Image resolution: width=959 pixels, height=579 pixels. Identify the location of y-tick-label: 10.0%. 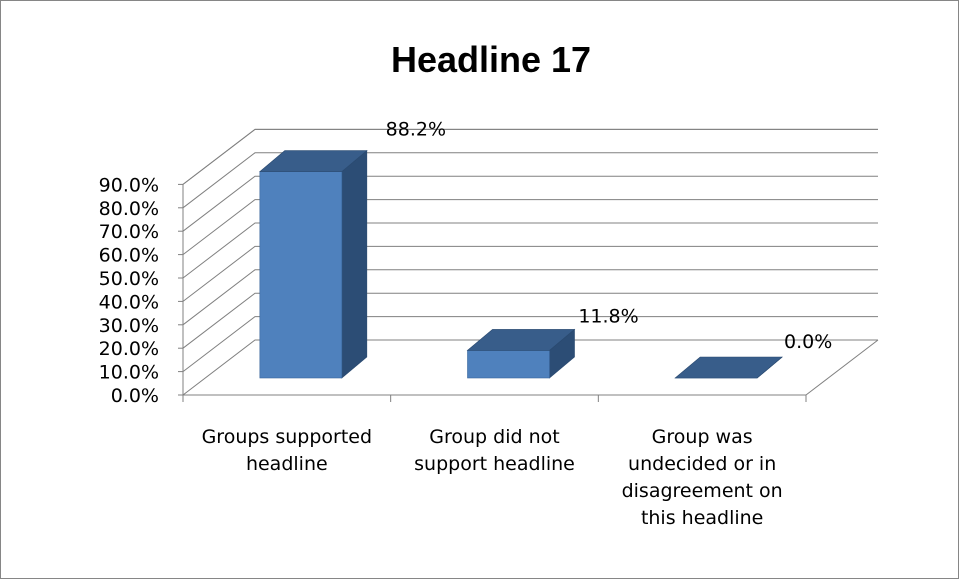
(129, 373).